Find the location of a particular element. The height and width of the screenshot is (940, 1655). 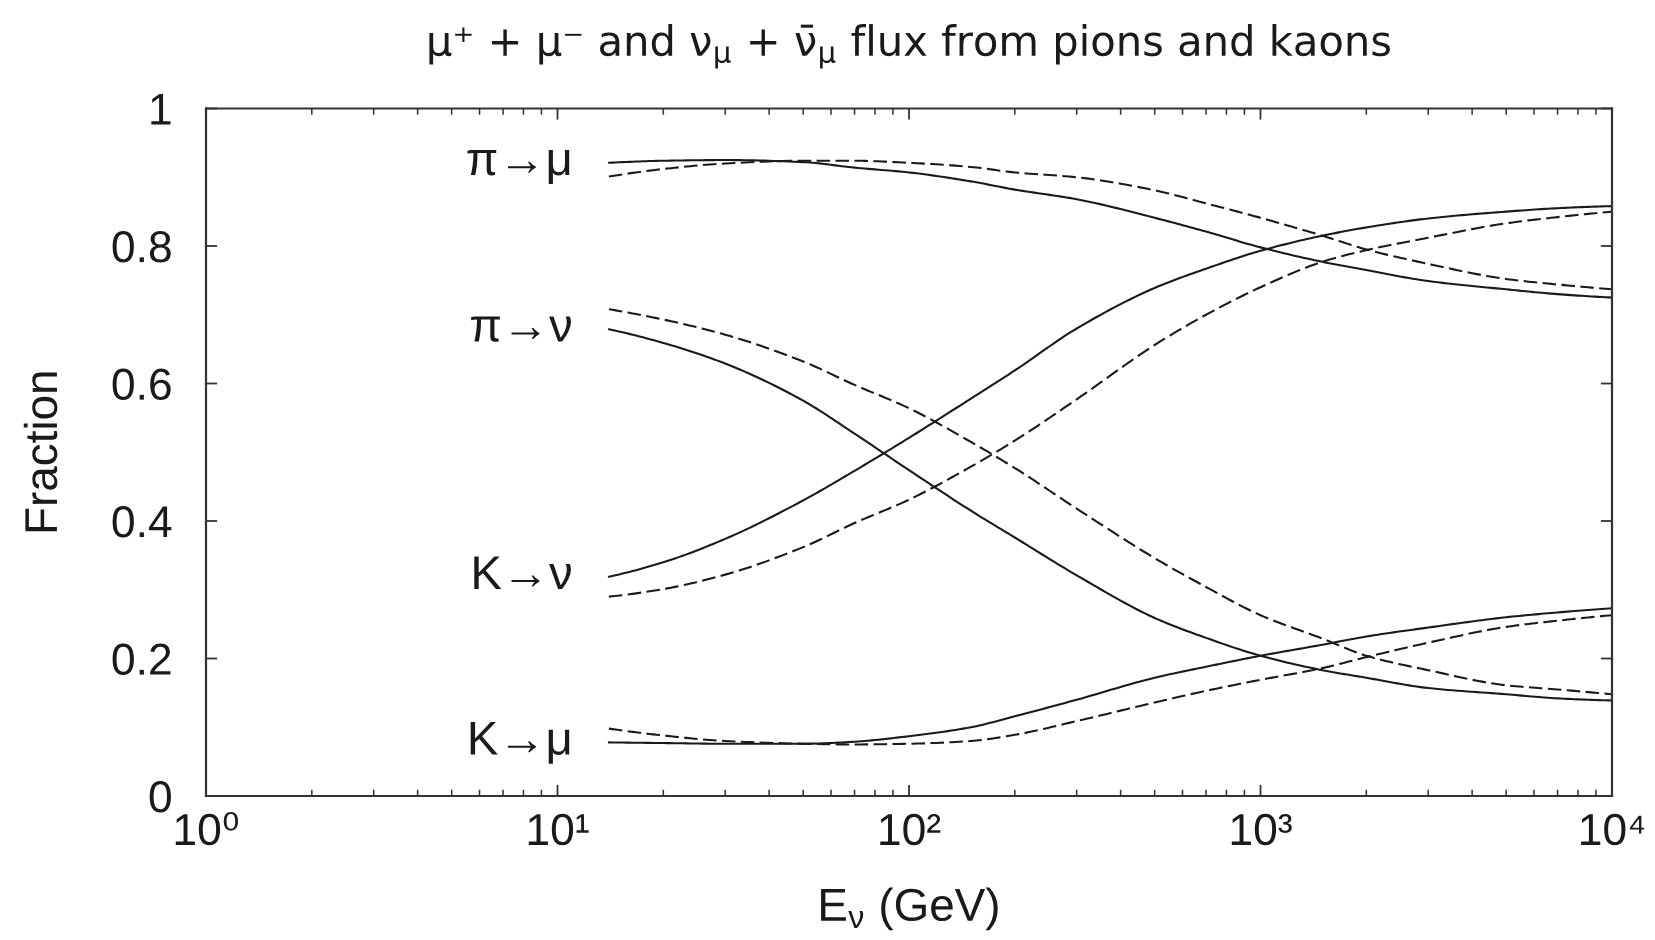

series-label: π→μ is located at coordinates (518, 167).